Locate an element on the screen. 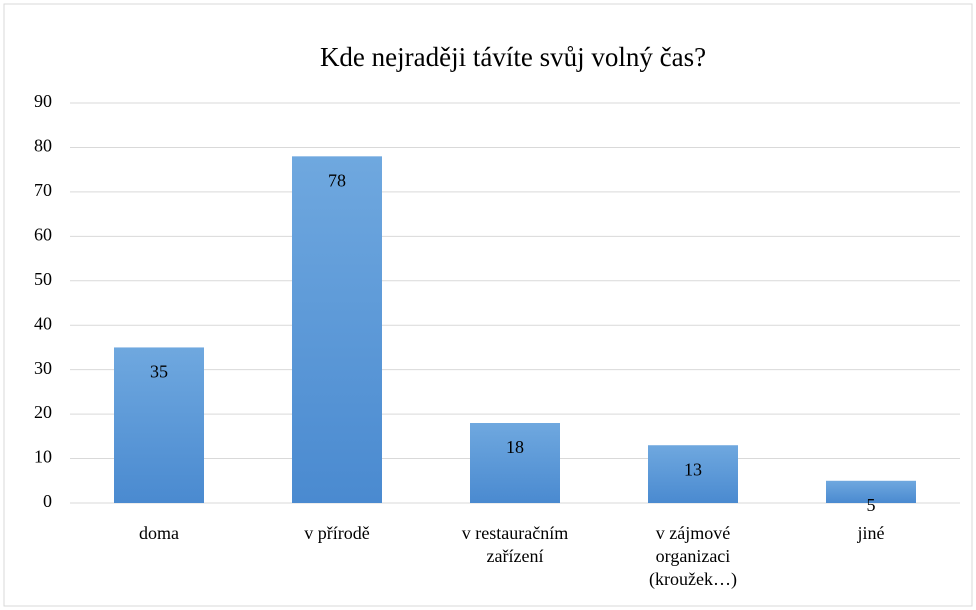 The image size is (976, 610). data-label: 5 is located at coordinates (871, 505).